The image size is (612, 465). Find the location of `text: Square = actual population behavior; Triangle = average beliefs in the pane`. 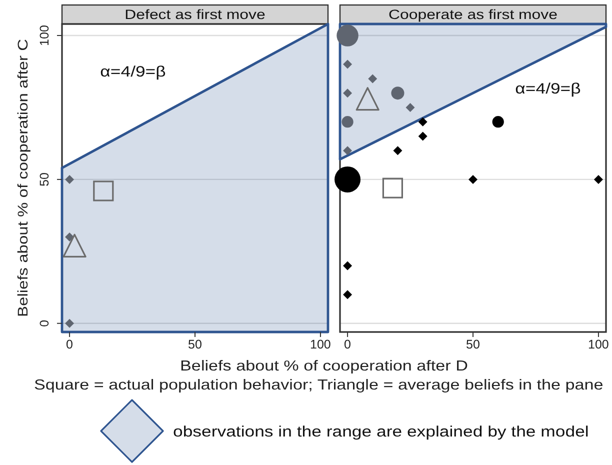

text: Square = actual population behavior; Triangle = average beliefs in the pane is located at coordinates (319, 386).